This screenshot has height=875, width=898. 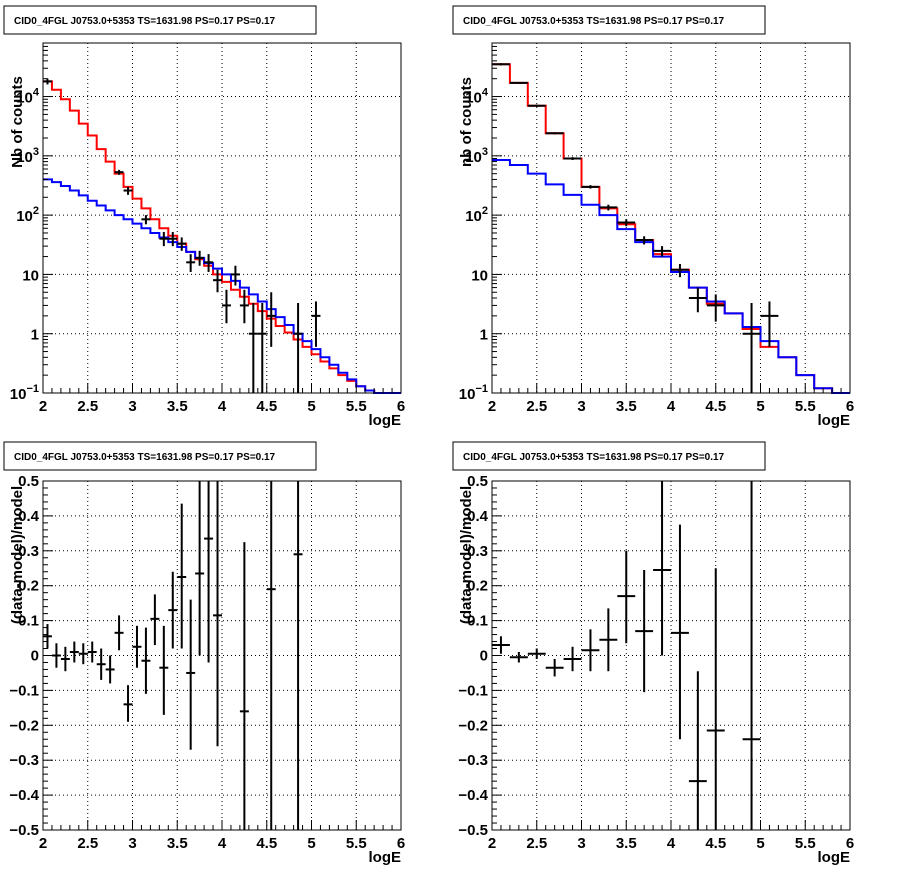 What do you see at coordinates (484, 335) in the screenshot?
I see `y-tick-base: 1` at bounding box center [484, 335].